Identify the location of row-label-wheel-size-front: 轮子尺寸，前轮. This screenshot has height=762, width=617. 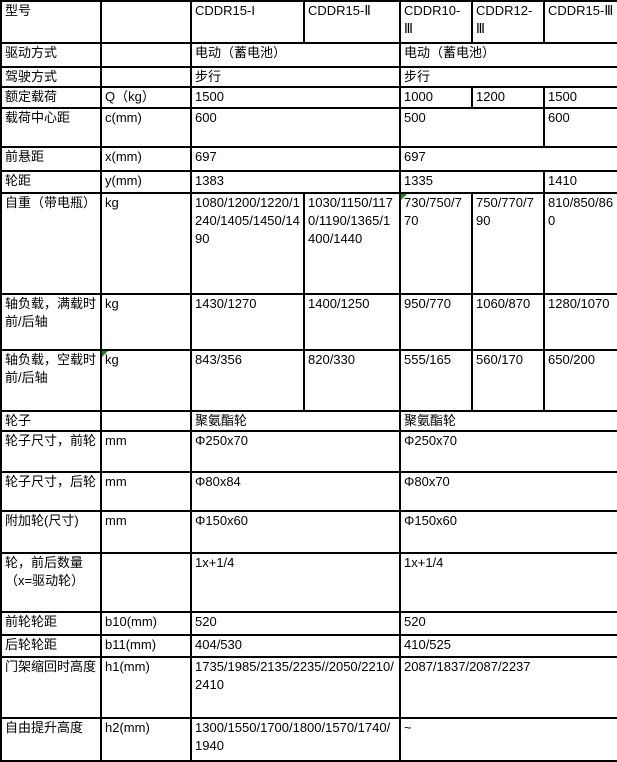
(51, 451).